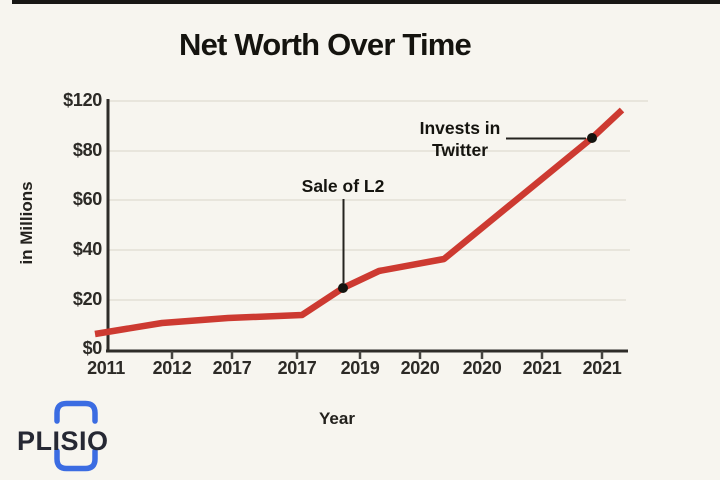 The width and height of the screenshot is (720, 480). Describe the element at coordinates (366, 2) in the screenshot. I see `top-border` at that location.